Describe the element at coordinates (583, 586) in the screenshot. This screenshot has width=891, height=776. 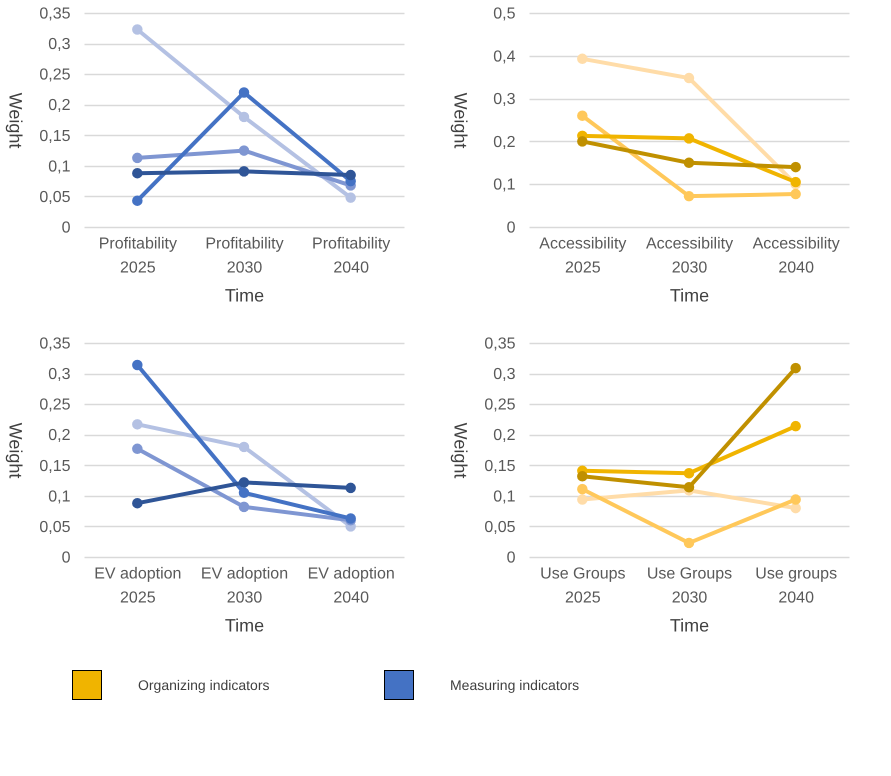
I see `x-tick-label: Use Groups 2025` at that location.